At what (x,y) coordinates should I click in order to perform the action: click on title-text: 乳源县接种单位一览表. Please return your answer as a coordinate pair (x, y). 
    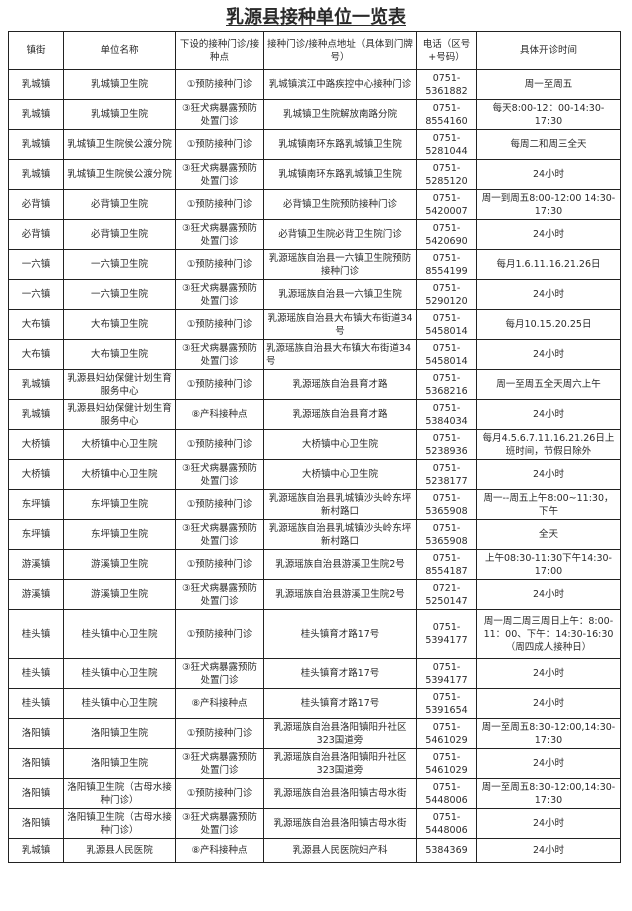
    Looking at the image, I should click on (316, 17).